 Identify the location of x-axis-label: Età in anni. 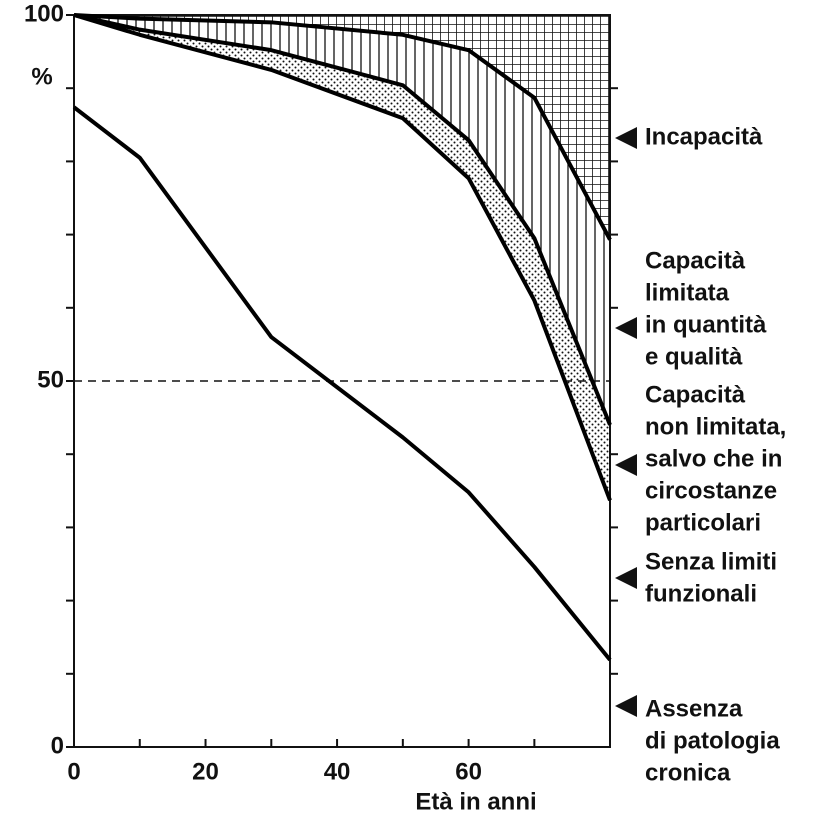
(475, 801).